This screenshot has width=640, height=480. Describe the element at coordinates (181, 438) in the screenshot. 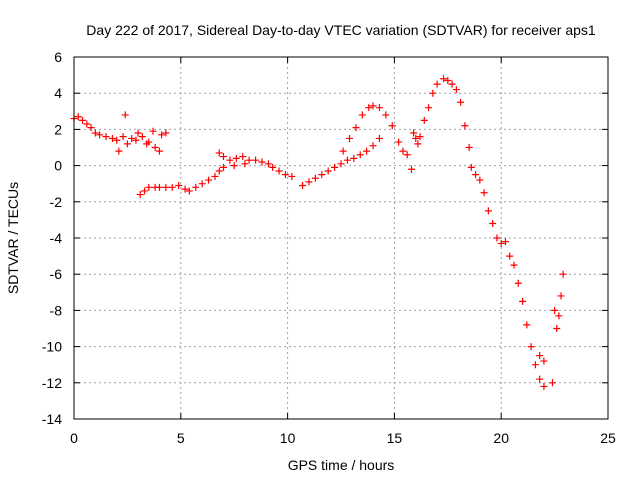

I see `x-tick-label: 5` at that location.